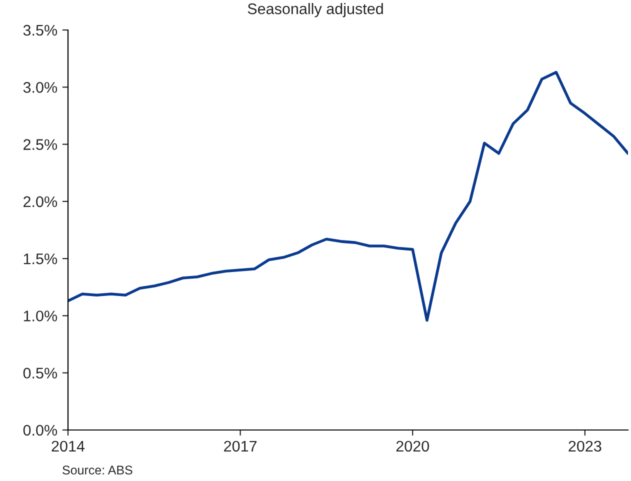 Image resolution: width=631 pixels, height=481 pixels. What do you see at coordinates (68, 446) in the screenshot?
I see `x-tick-label: 2014` at bounding box center [68, 446].